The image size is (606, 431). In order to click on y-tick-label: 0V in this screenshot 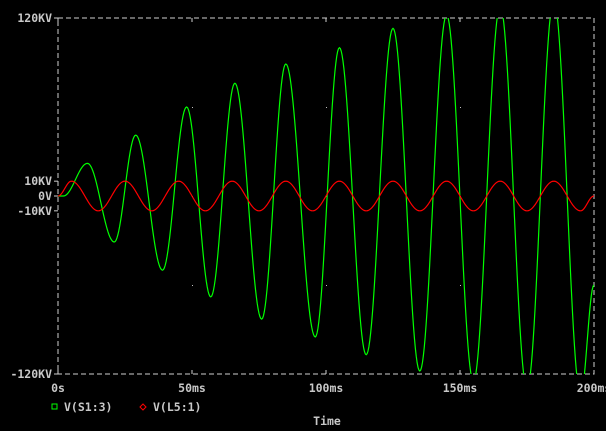, I will do `click(45, 196)`.